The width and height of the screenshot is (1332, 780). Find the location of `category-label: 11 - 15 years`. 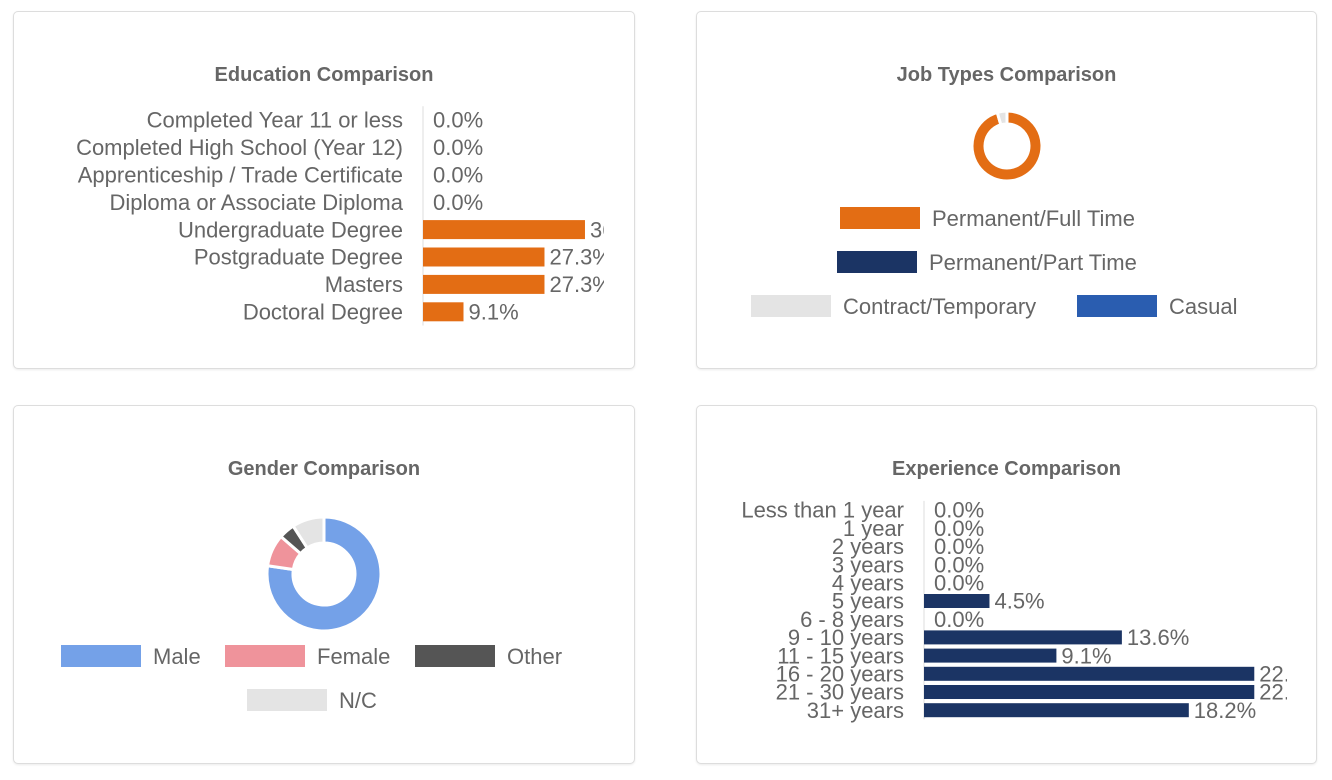

category-label: 11 - 15 years is located at coordinates (840, 655).